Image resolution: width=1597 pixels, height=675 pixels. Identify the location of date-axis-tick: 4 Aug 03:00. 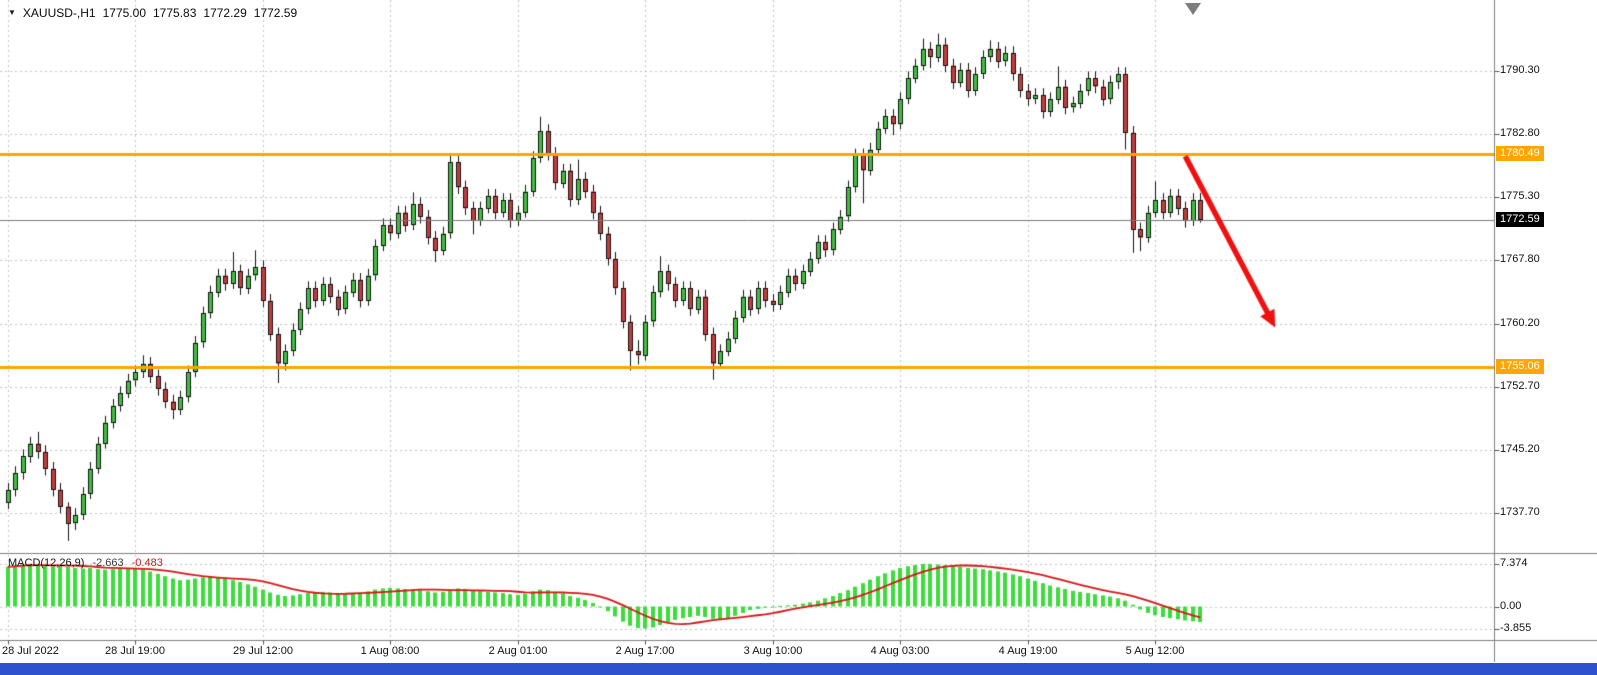
(900, 651).